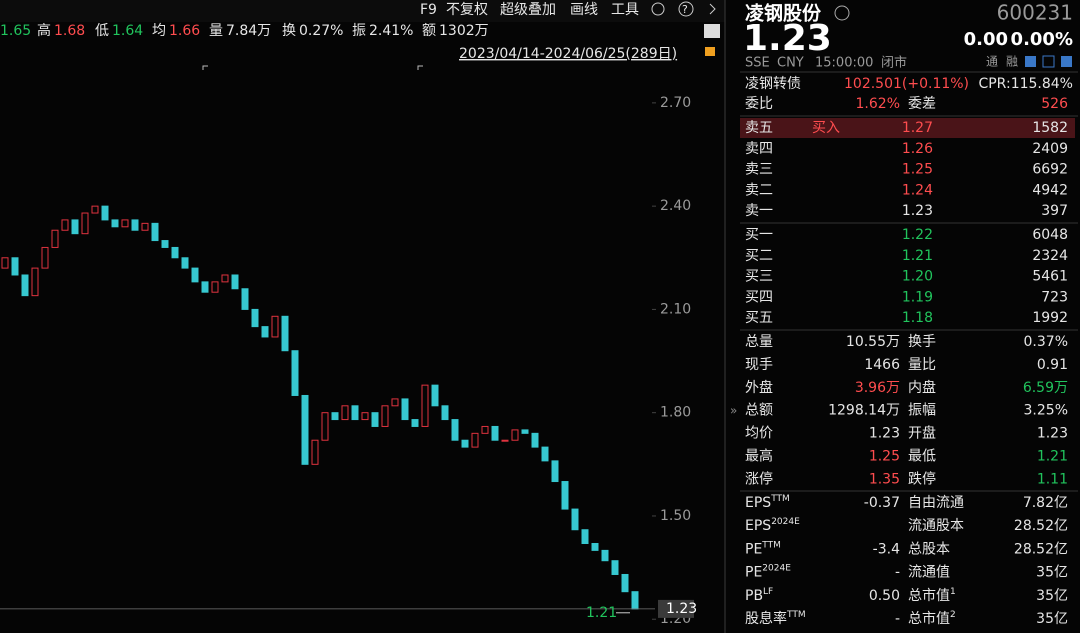  Describe the element at coordinates (783, 13) in the screenshot. I see `stock-name: 凌钢股份` at that location.